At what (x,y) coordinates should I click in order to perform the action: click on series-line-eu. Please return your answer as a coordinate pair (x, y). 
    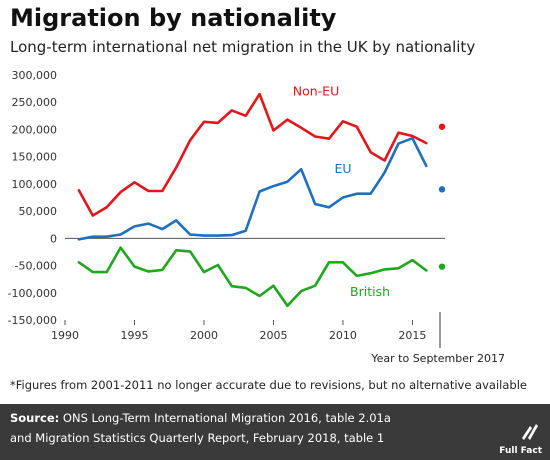
    Looking at the image, I should click on (252, 188).